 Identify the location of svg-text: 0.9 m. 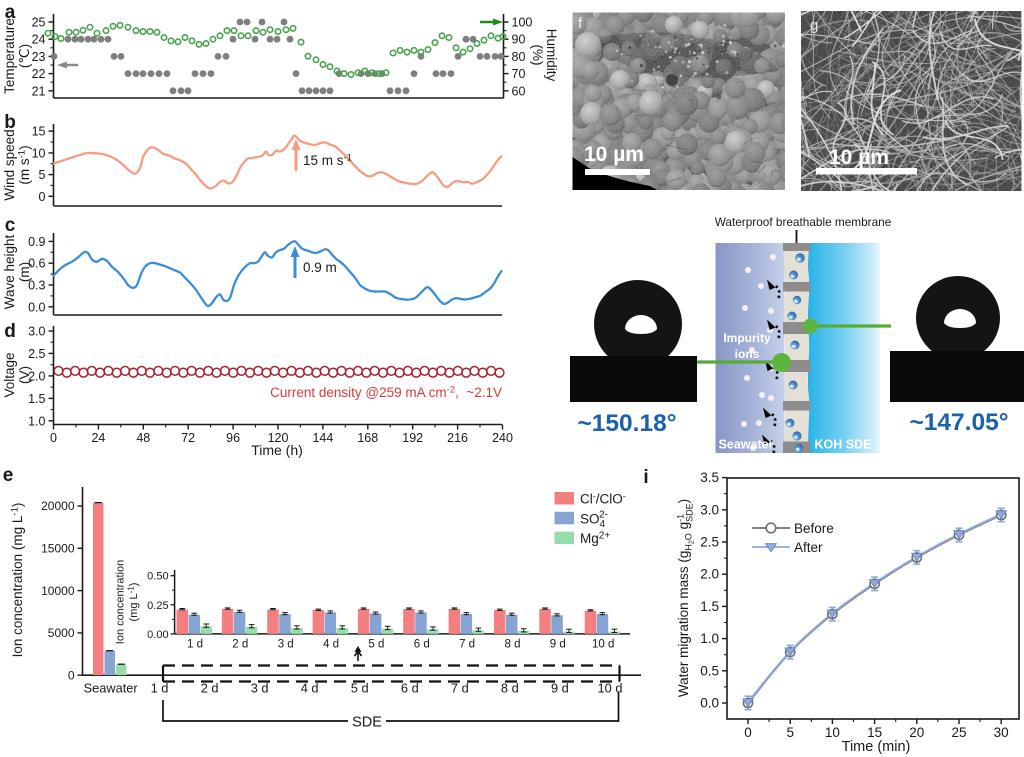
(320, 267).